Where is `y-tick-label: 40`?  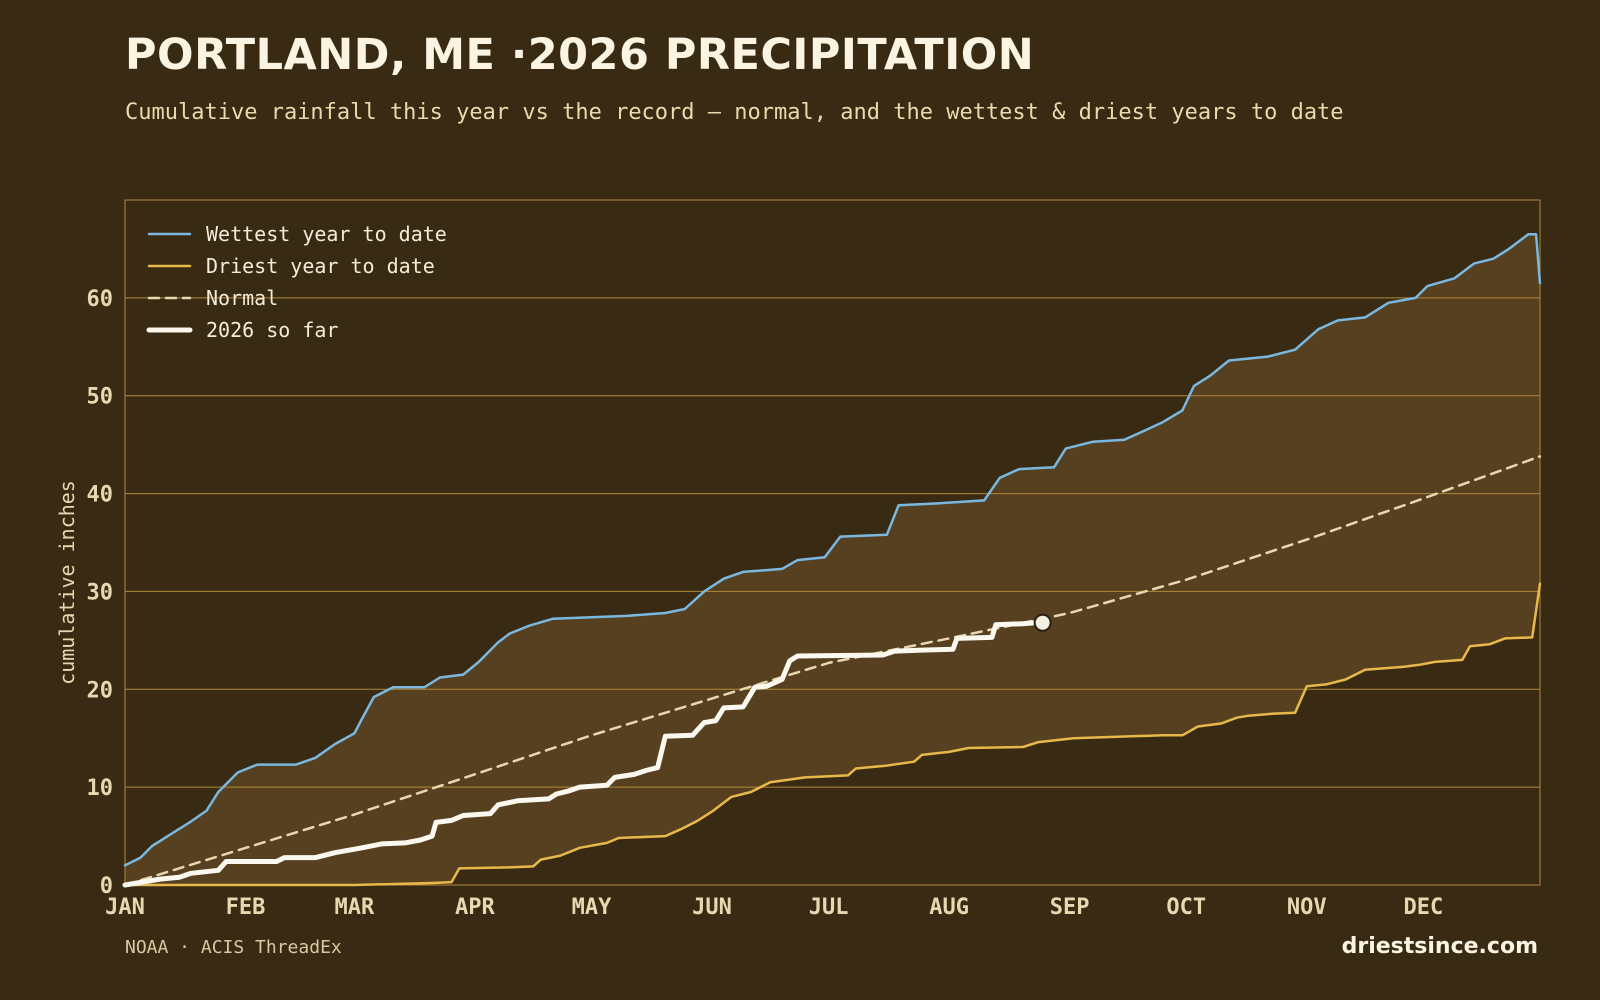 y-tick-label: 40 is located at coordinates (100, 495).